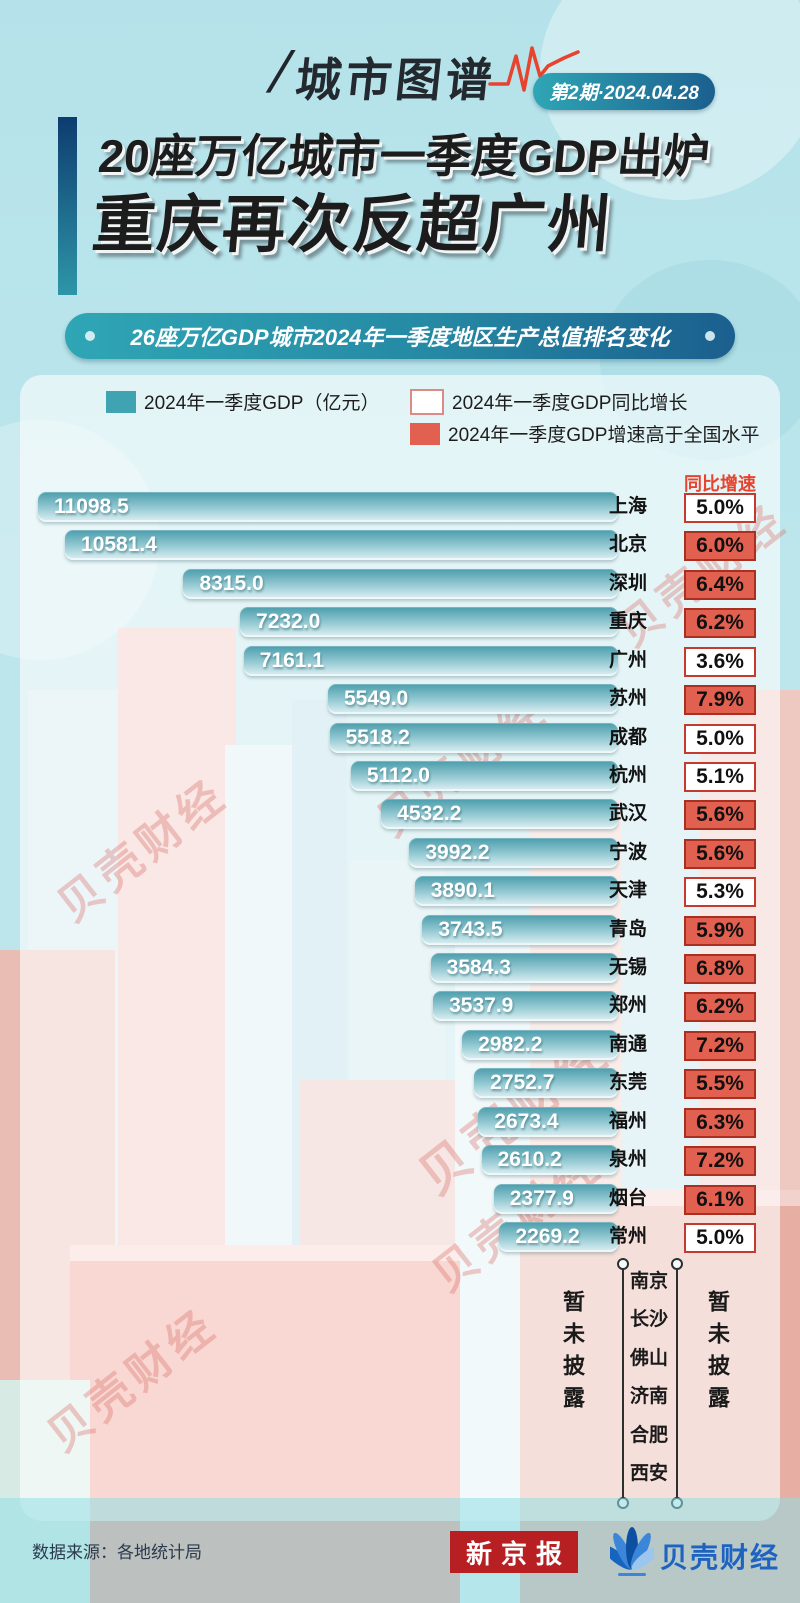 The image size is (800, 1603). I want to click on legend-item-growth: 2024年一季度GDP同比增长, so click(548, 401).